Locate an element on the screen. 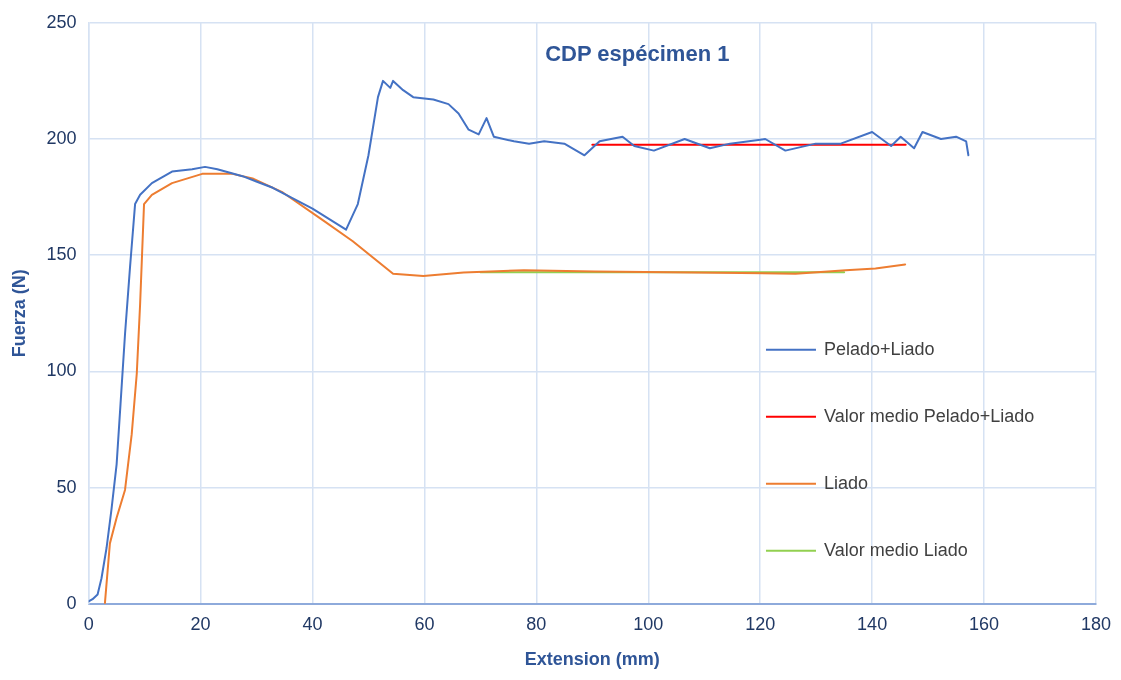 The width and height of the screenshot is (1121, 680). x-tick-label: 120 is located at coordinates (760, 623).